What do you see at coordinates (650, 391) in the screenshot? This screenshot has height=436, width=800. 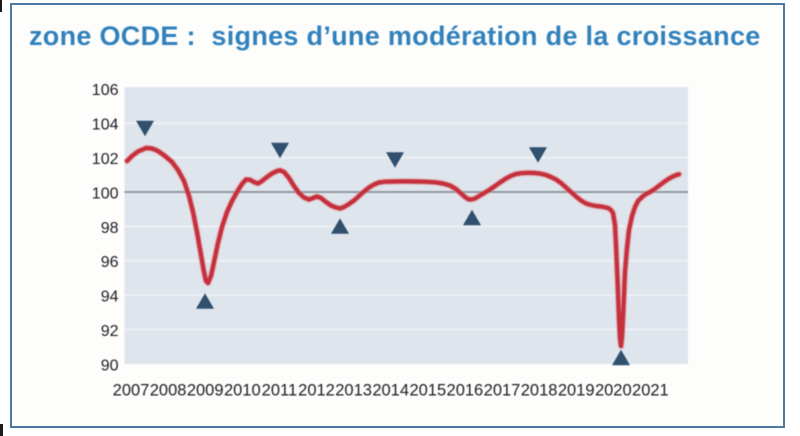 I see `svg-text: 2021` at bounding box center [650, 391].